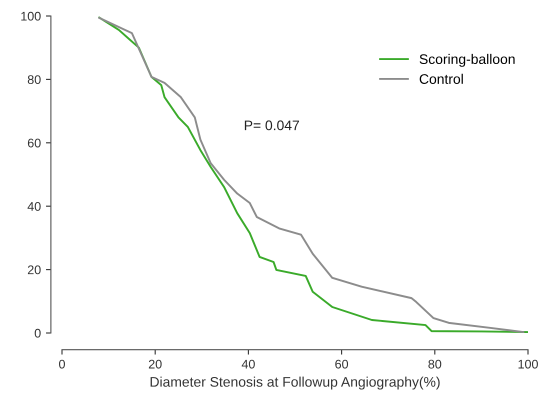 The width and height of the screenshot is (545, 405). What do you see at coordinates (467, 60) in the screenshot?
I see `legend-label: Scoring-balloon` at bounding box center [467, 60].